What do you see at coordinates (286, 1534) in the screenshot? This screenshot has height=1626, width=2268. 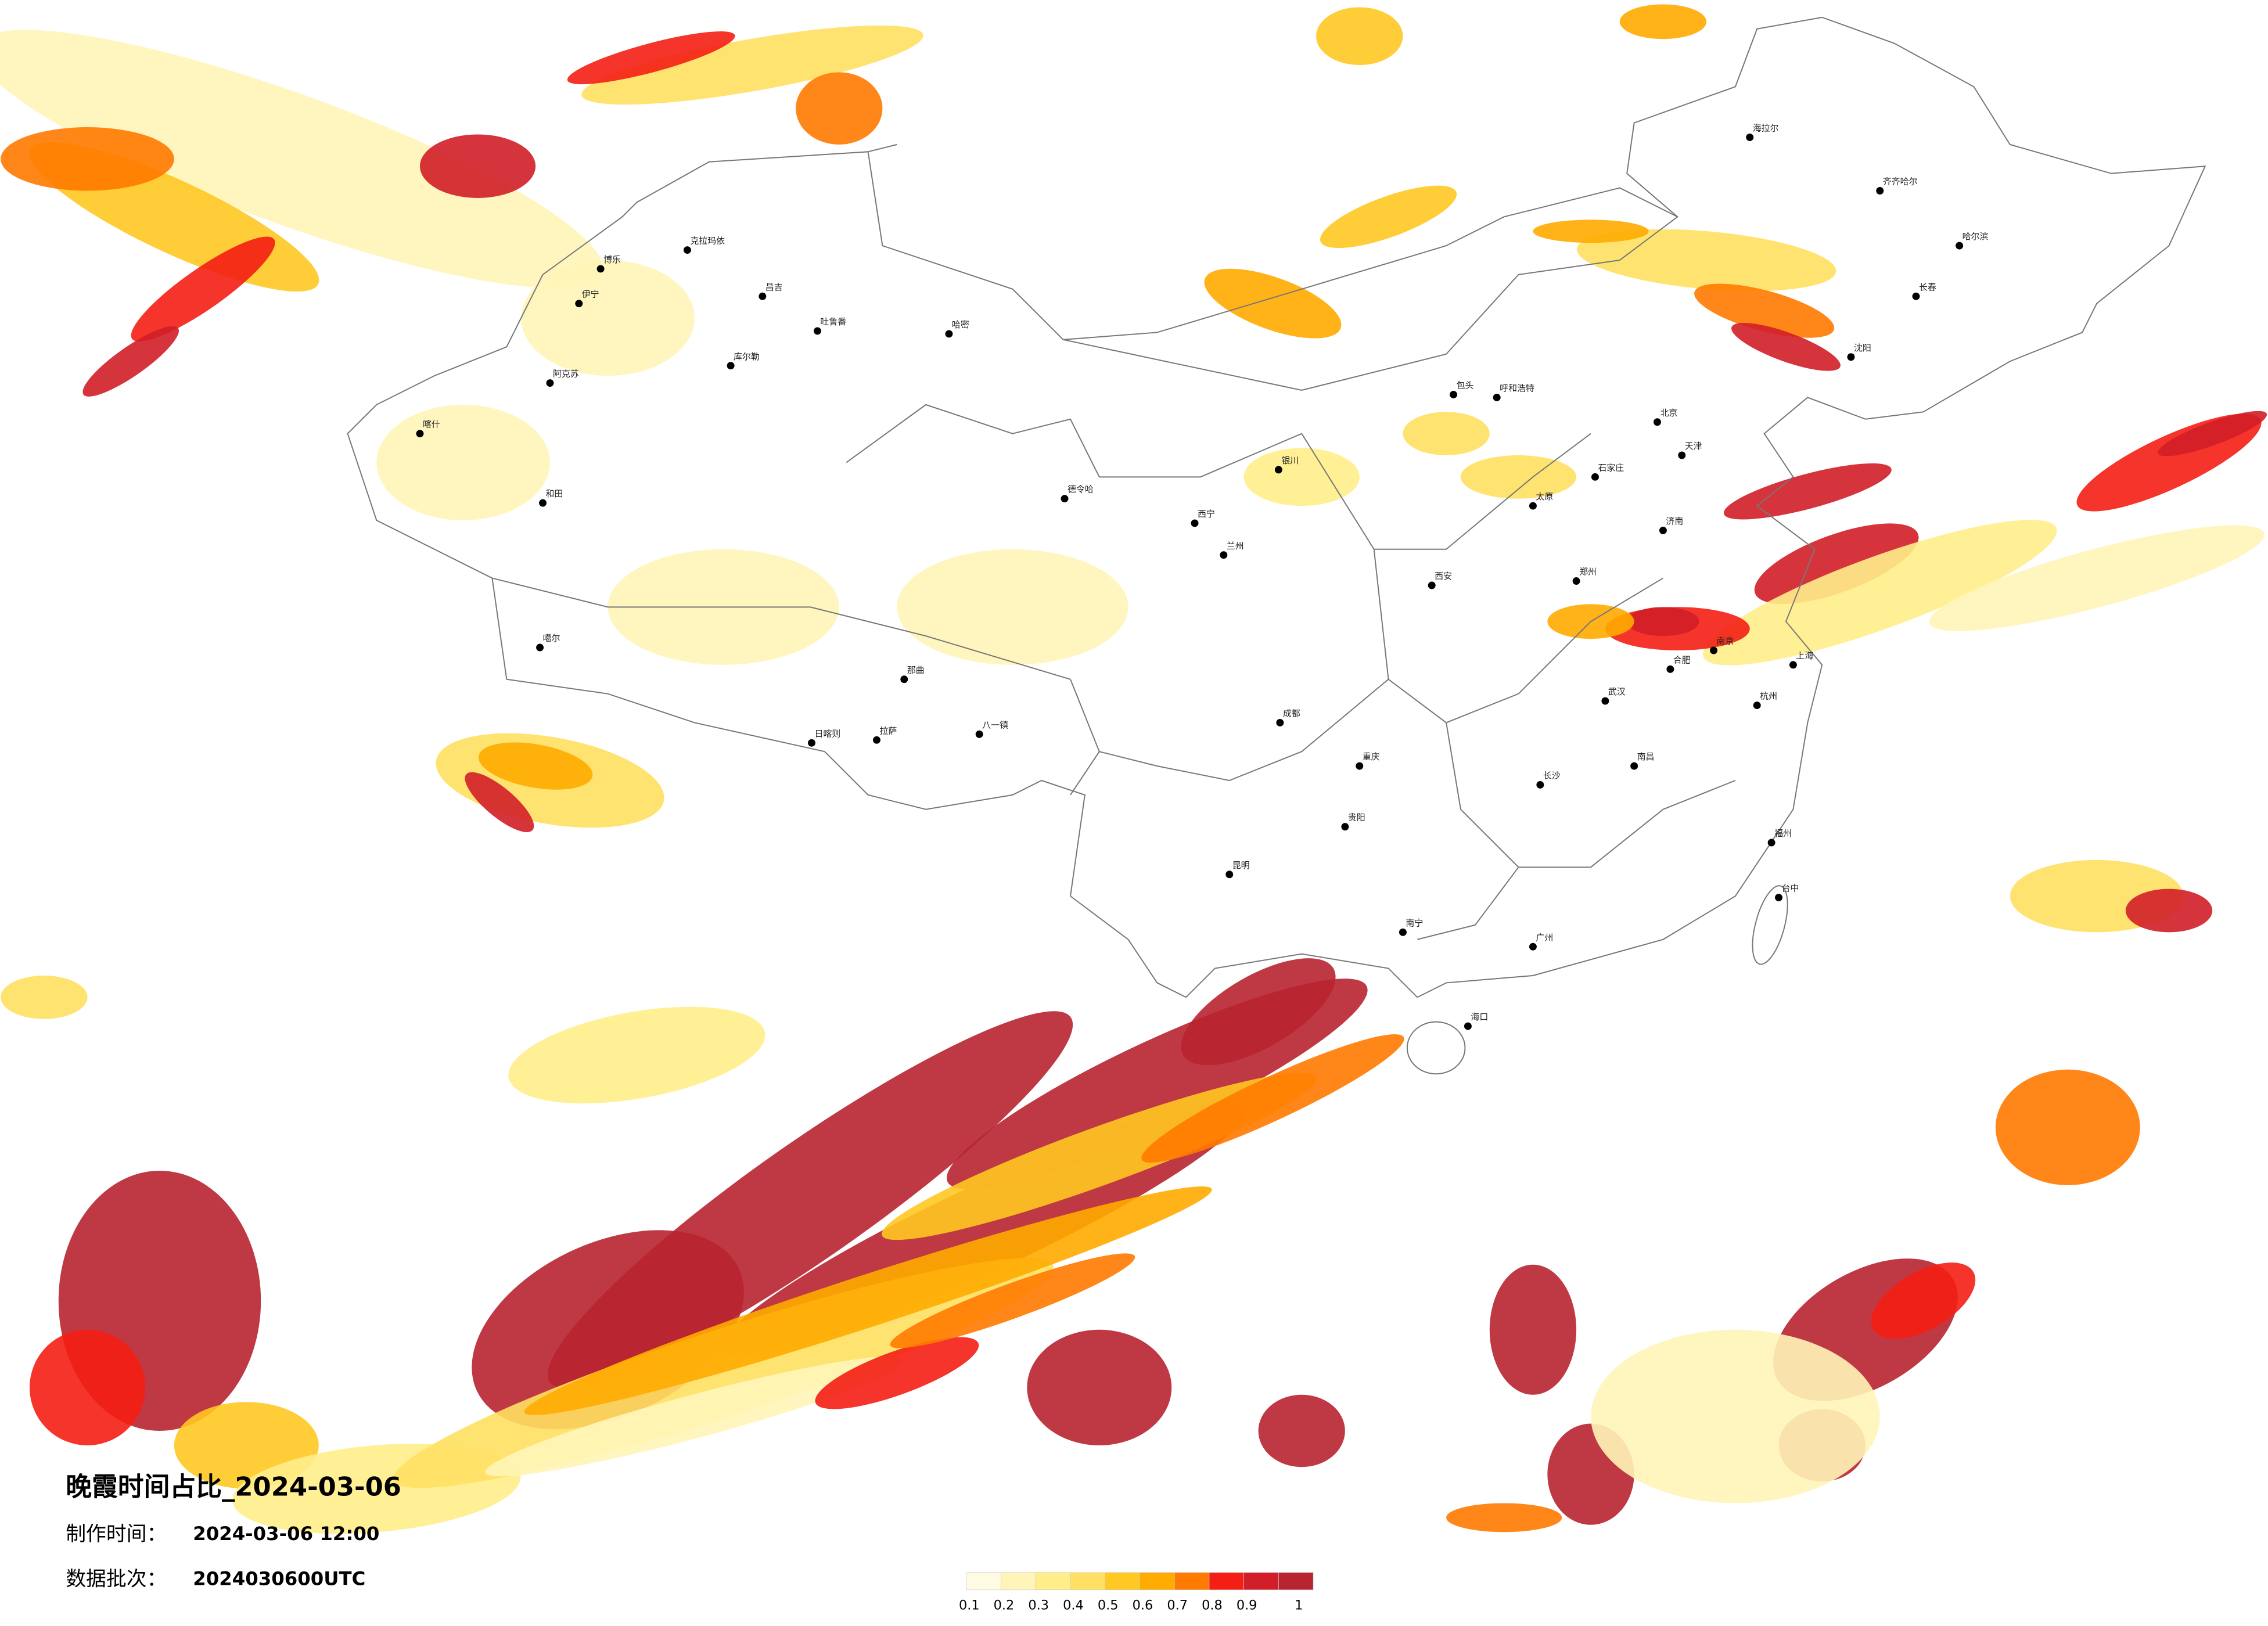 I see `produced-time: 2024-03-06 12:00` at bounding box center [286, 1534].